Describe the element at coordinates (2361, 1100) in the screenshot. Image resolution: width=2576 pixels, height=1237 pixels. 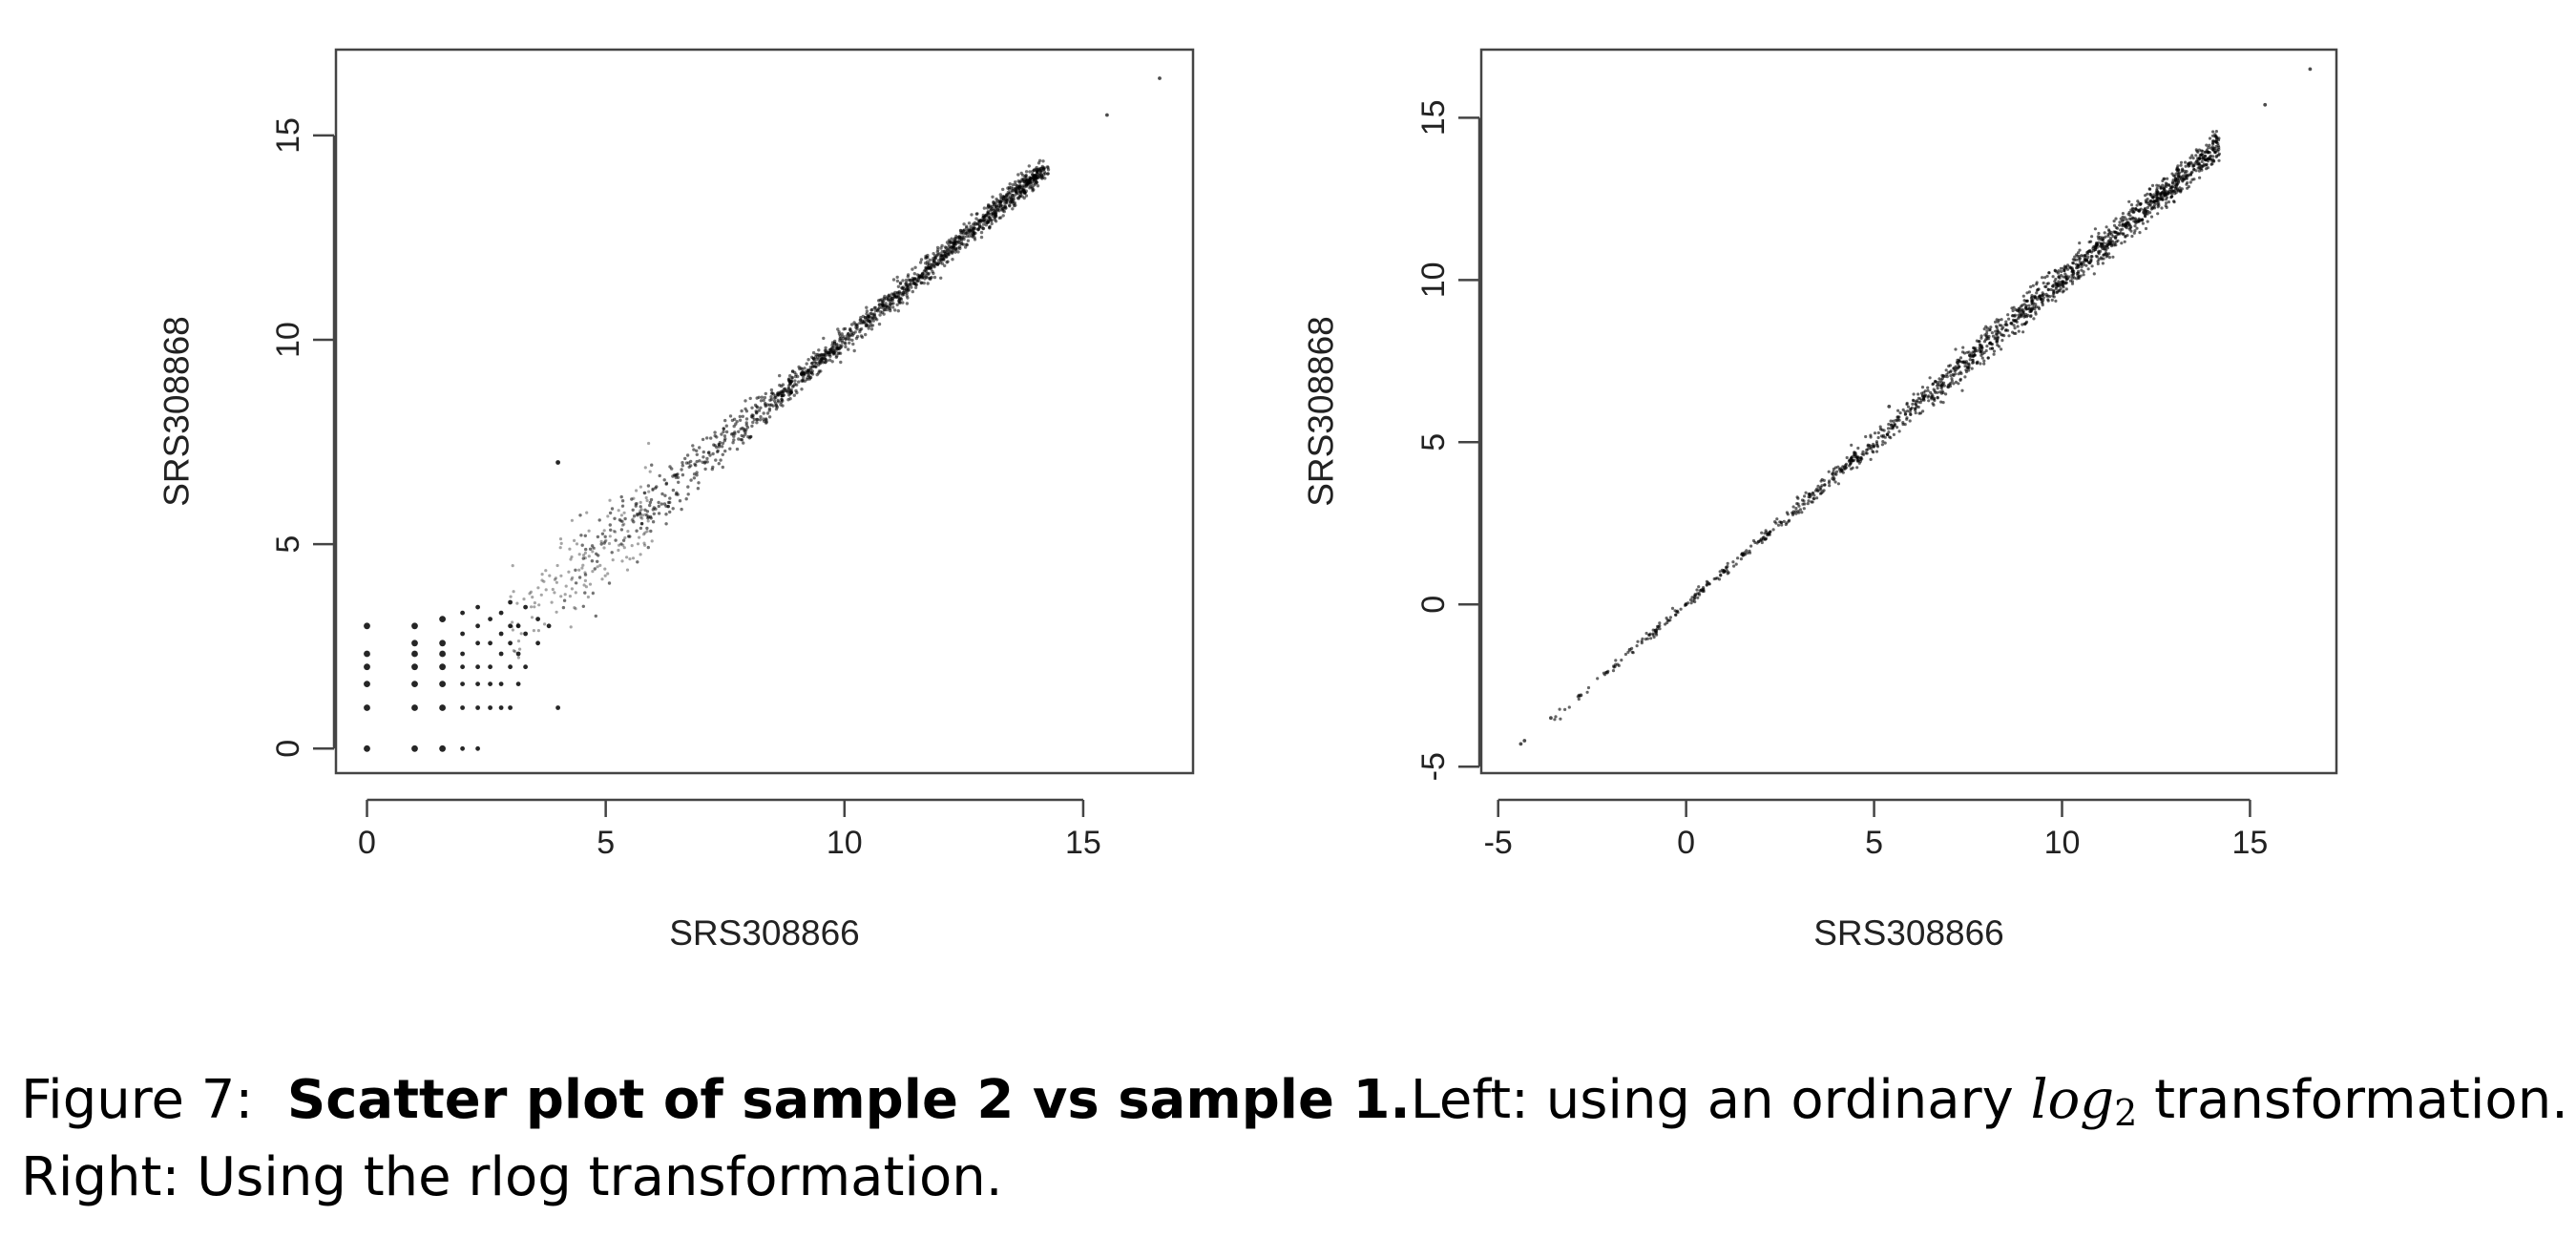
I see `caption-left-text-end: transformation.` at that location.